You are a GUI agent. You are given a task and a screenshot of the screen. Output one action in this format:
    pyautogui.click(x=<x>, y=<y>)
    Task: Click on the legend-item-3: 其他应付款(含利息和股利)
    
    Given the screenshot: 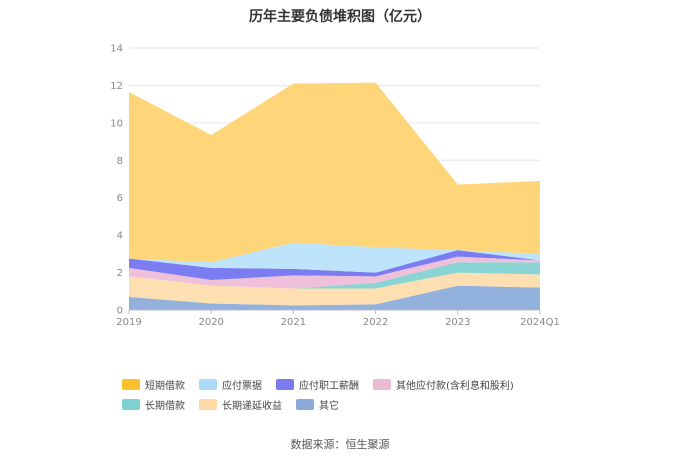 What is the action you would take?
    pyautogui.click(x=443, y=385)
    